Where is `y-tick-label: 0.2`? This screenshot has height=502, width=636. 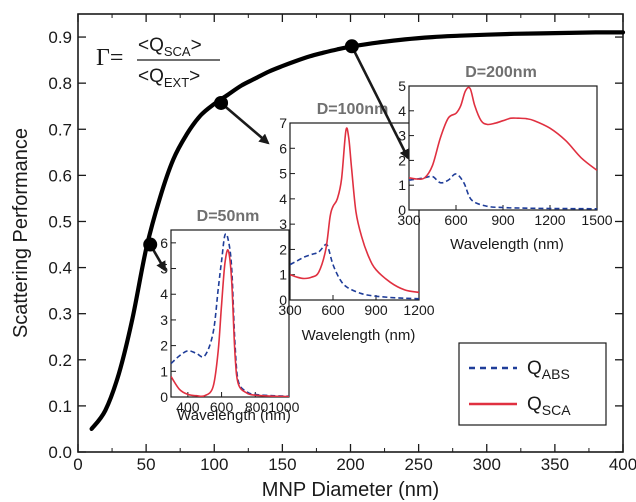
y-tick-label: 0.2 is located at coordinates (60, 360).